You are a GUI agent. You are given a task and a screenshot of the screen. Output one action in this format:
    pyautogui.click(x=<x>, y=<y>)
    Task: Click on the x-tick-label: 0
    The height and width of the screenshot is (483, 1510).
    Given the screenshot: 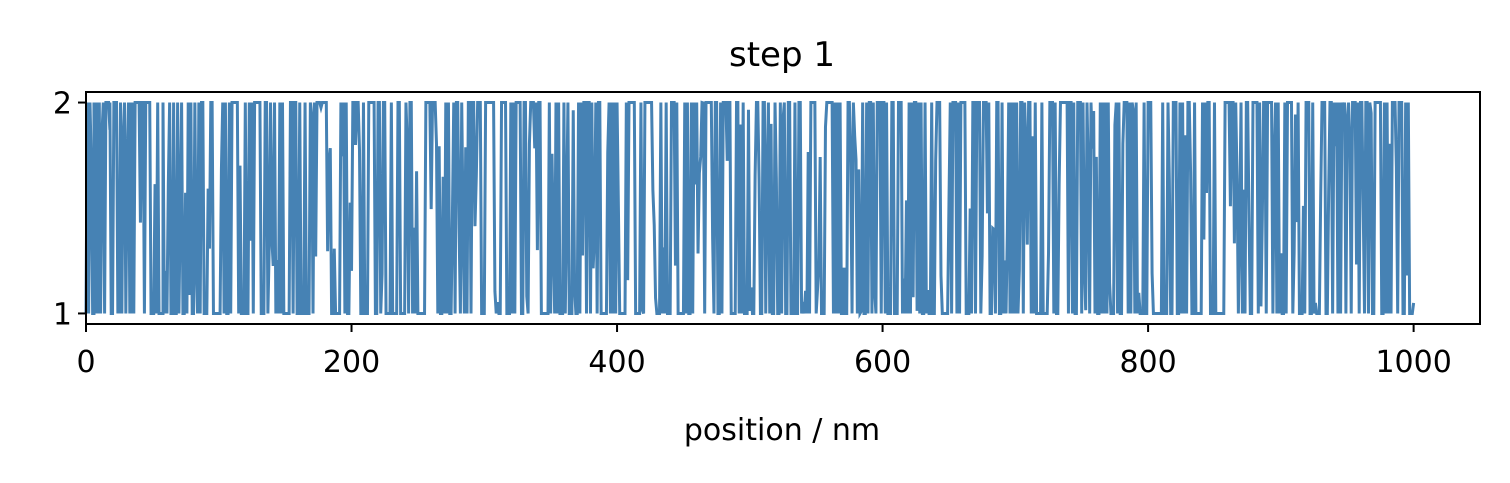 What is the action you would take?
    pyautogui.click(x=85, y=362)
    